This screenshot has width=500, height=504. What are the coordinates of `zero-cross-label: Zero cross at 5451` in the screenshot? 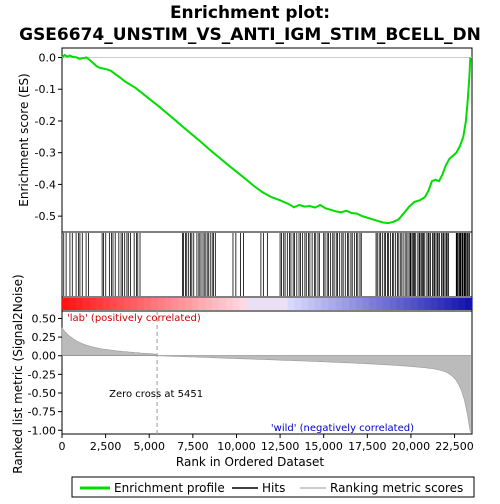 It's located at (156, 394).